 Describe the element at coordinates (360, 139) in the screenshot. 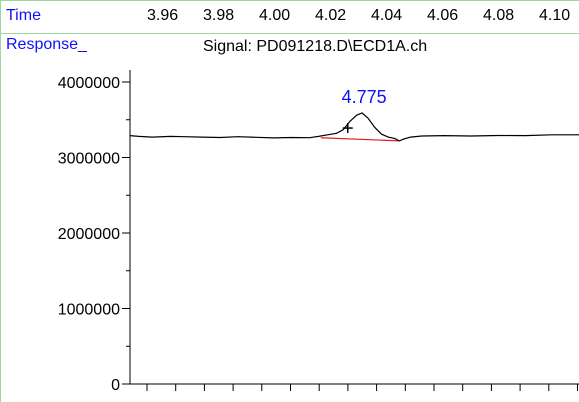

I see `peak-baseline` at that location.